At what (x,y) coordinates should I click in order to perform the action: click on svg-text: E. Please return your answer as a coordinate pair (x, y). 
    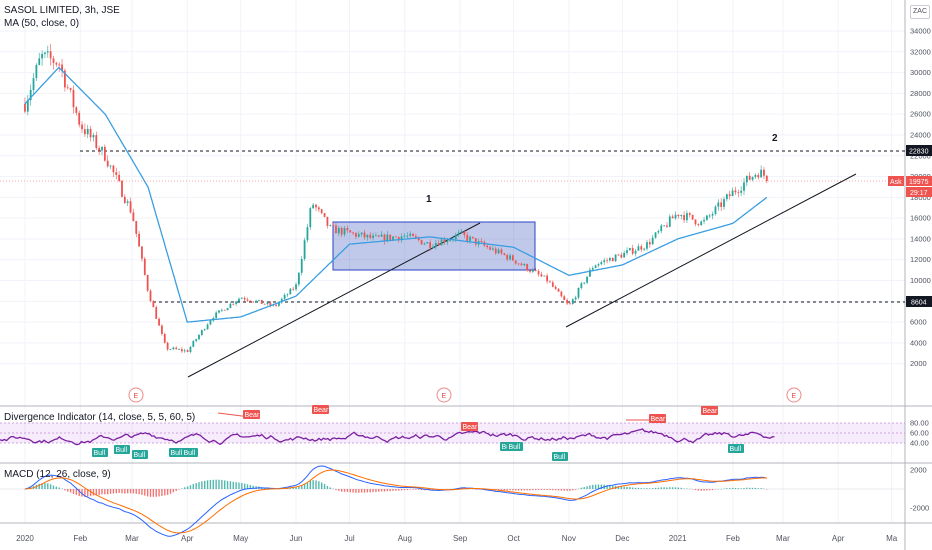
    Looking at the image, I should click on (794, 396).